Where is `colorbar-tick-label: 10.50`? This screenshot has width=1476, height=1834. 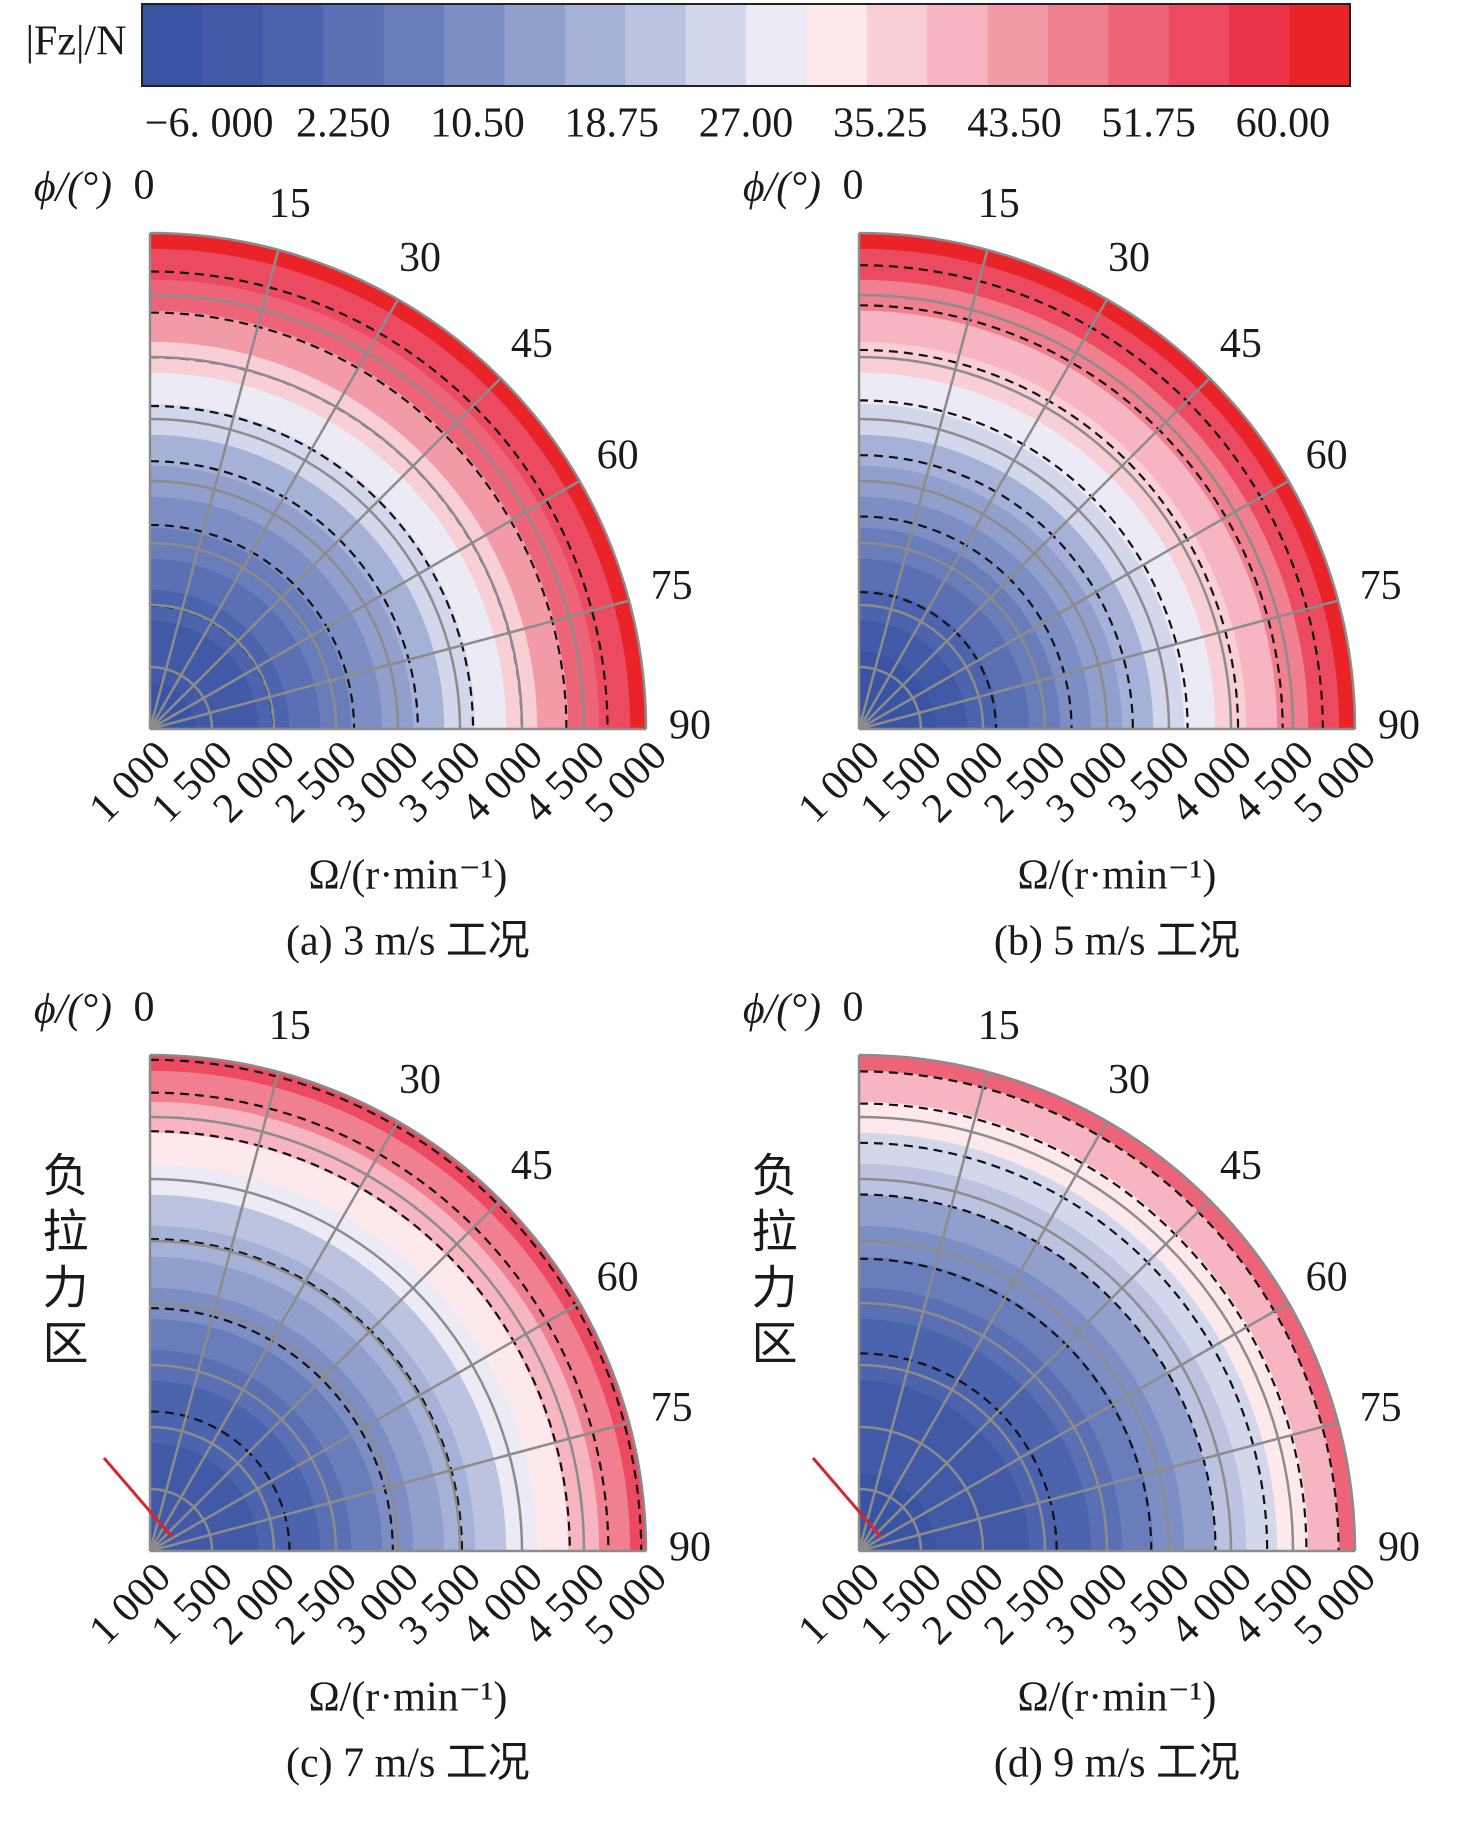
colorbar-tick-label: 10.50 is located at coordinates (477, 124).